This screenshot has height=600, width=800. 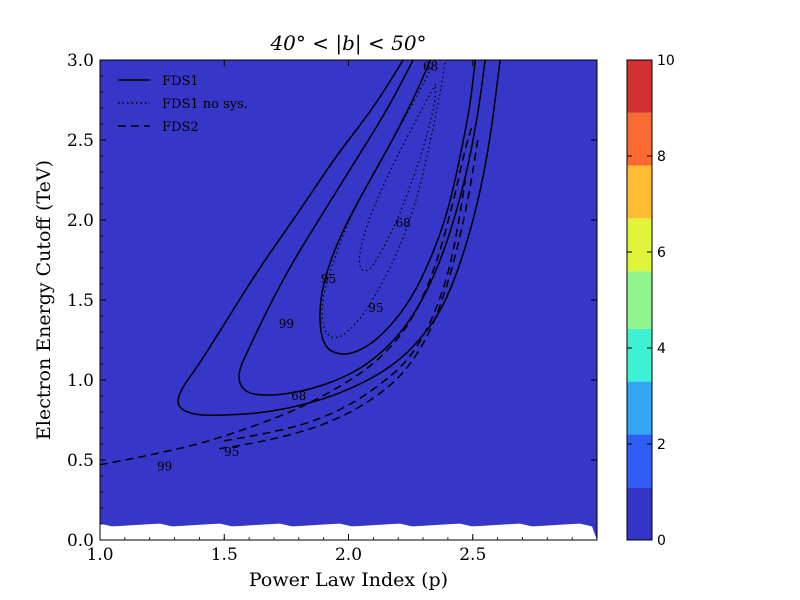 What do you see at coordinates (661, 349) in the screenshot?
I see `colorbar-tick-label: 4` at bounding box center [661, 349].